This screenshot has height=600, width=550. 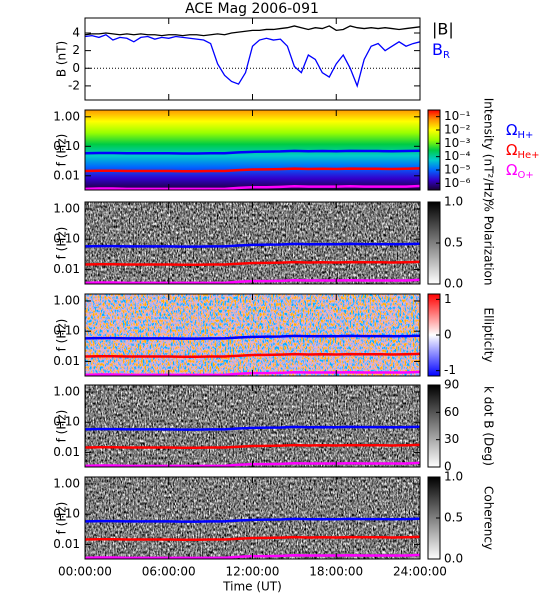 I want to click on y-tick-label: -2, so click(x=74, y=85).